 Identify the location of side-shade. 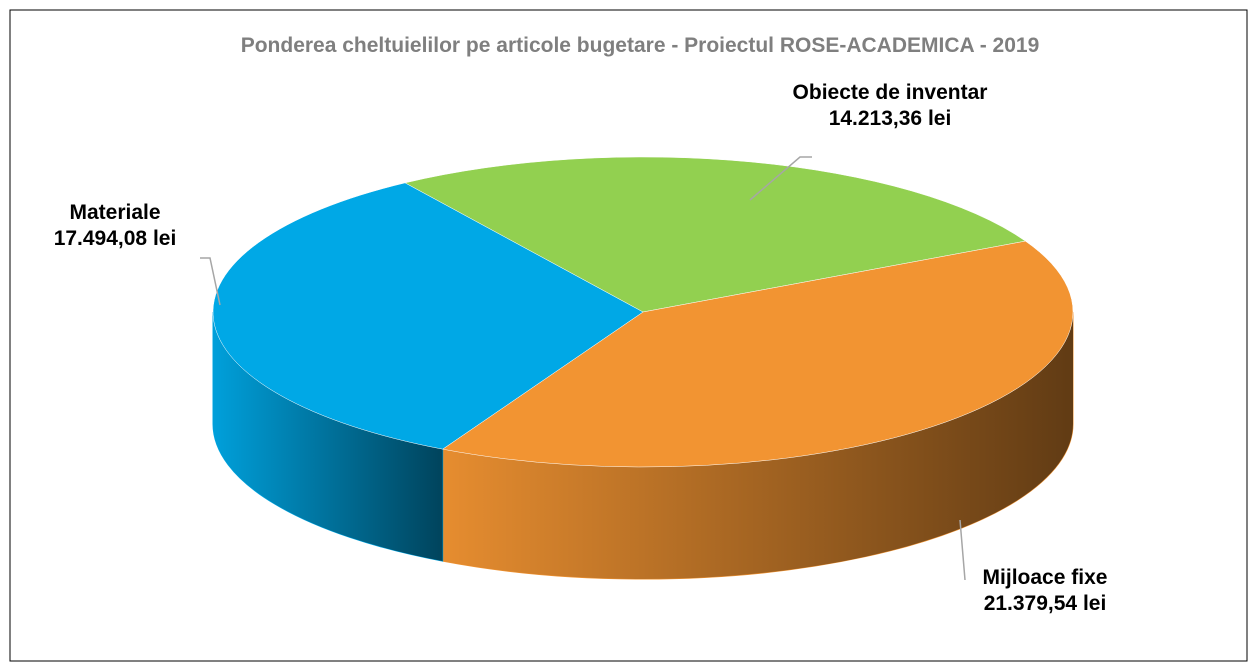
(327, 437).